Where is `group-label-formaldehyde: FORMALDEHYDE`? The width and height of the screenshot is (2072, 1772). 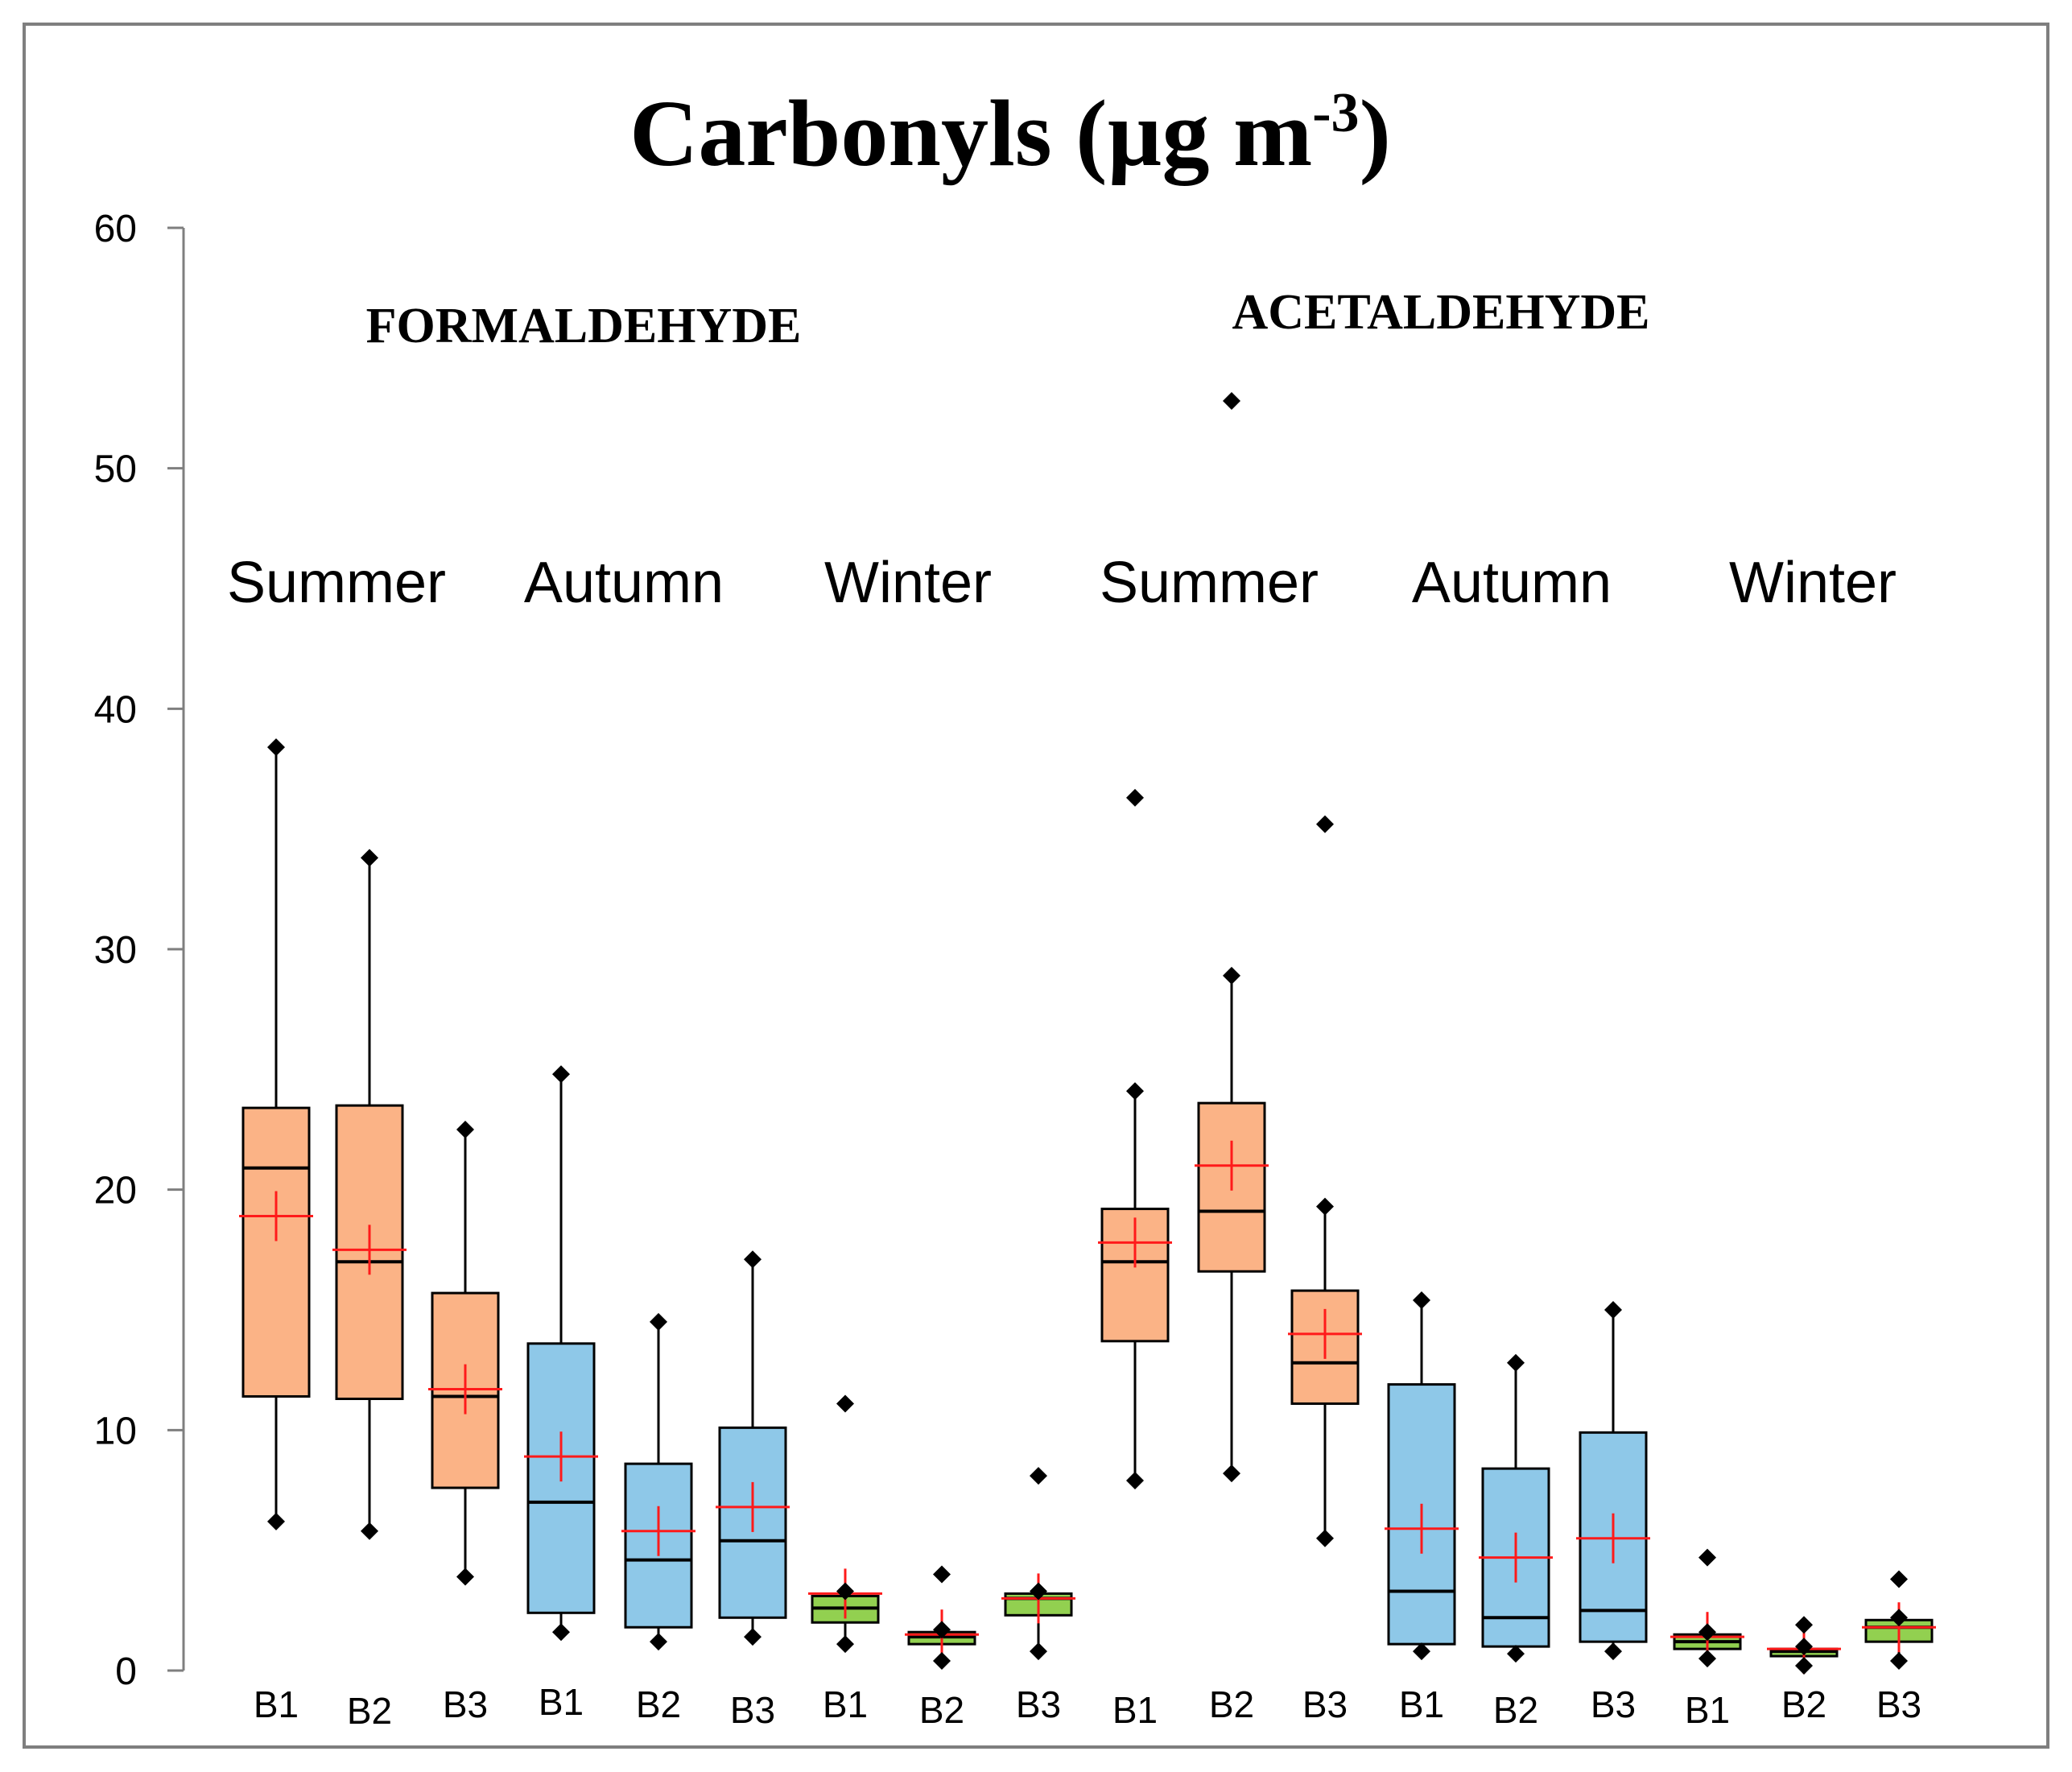
group-label-formaldehyde: FORMALDEHYDE is located at coordinates (584, 326).